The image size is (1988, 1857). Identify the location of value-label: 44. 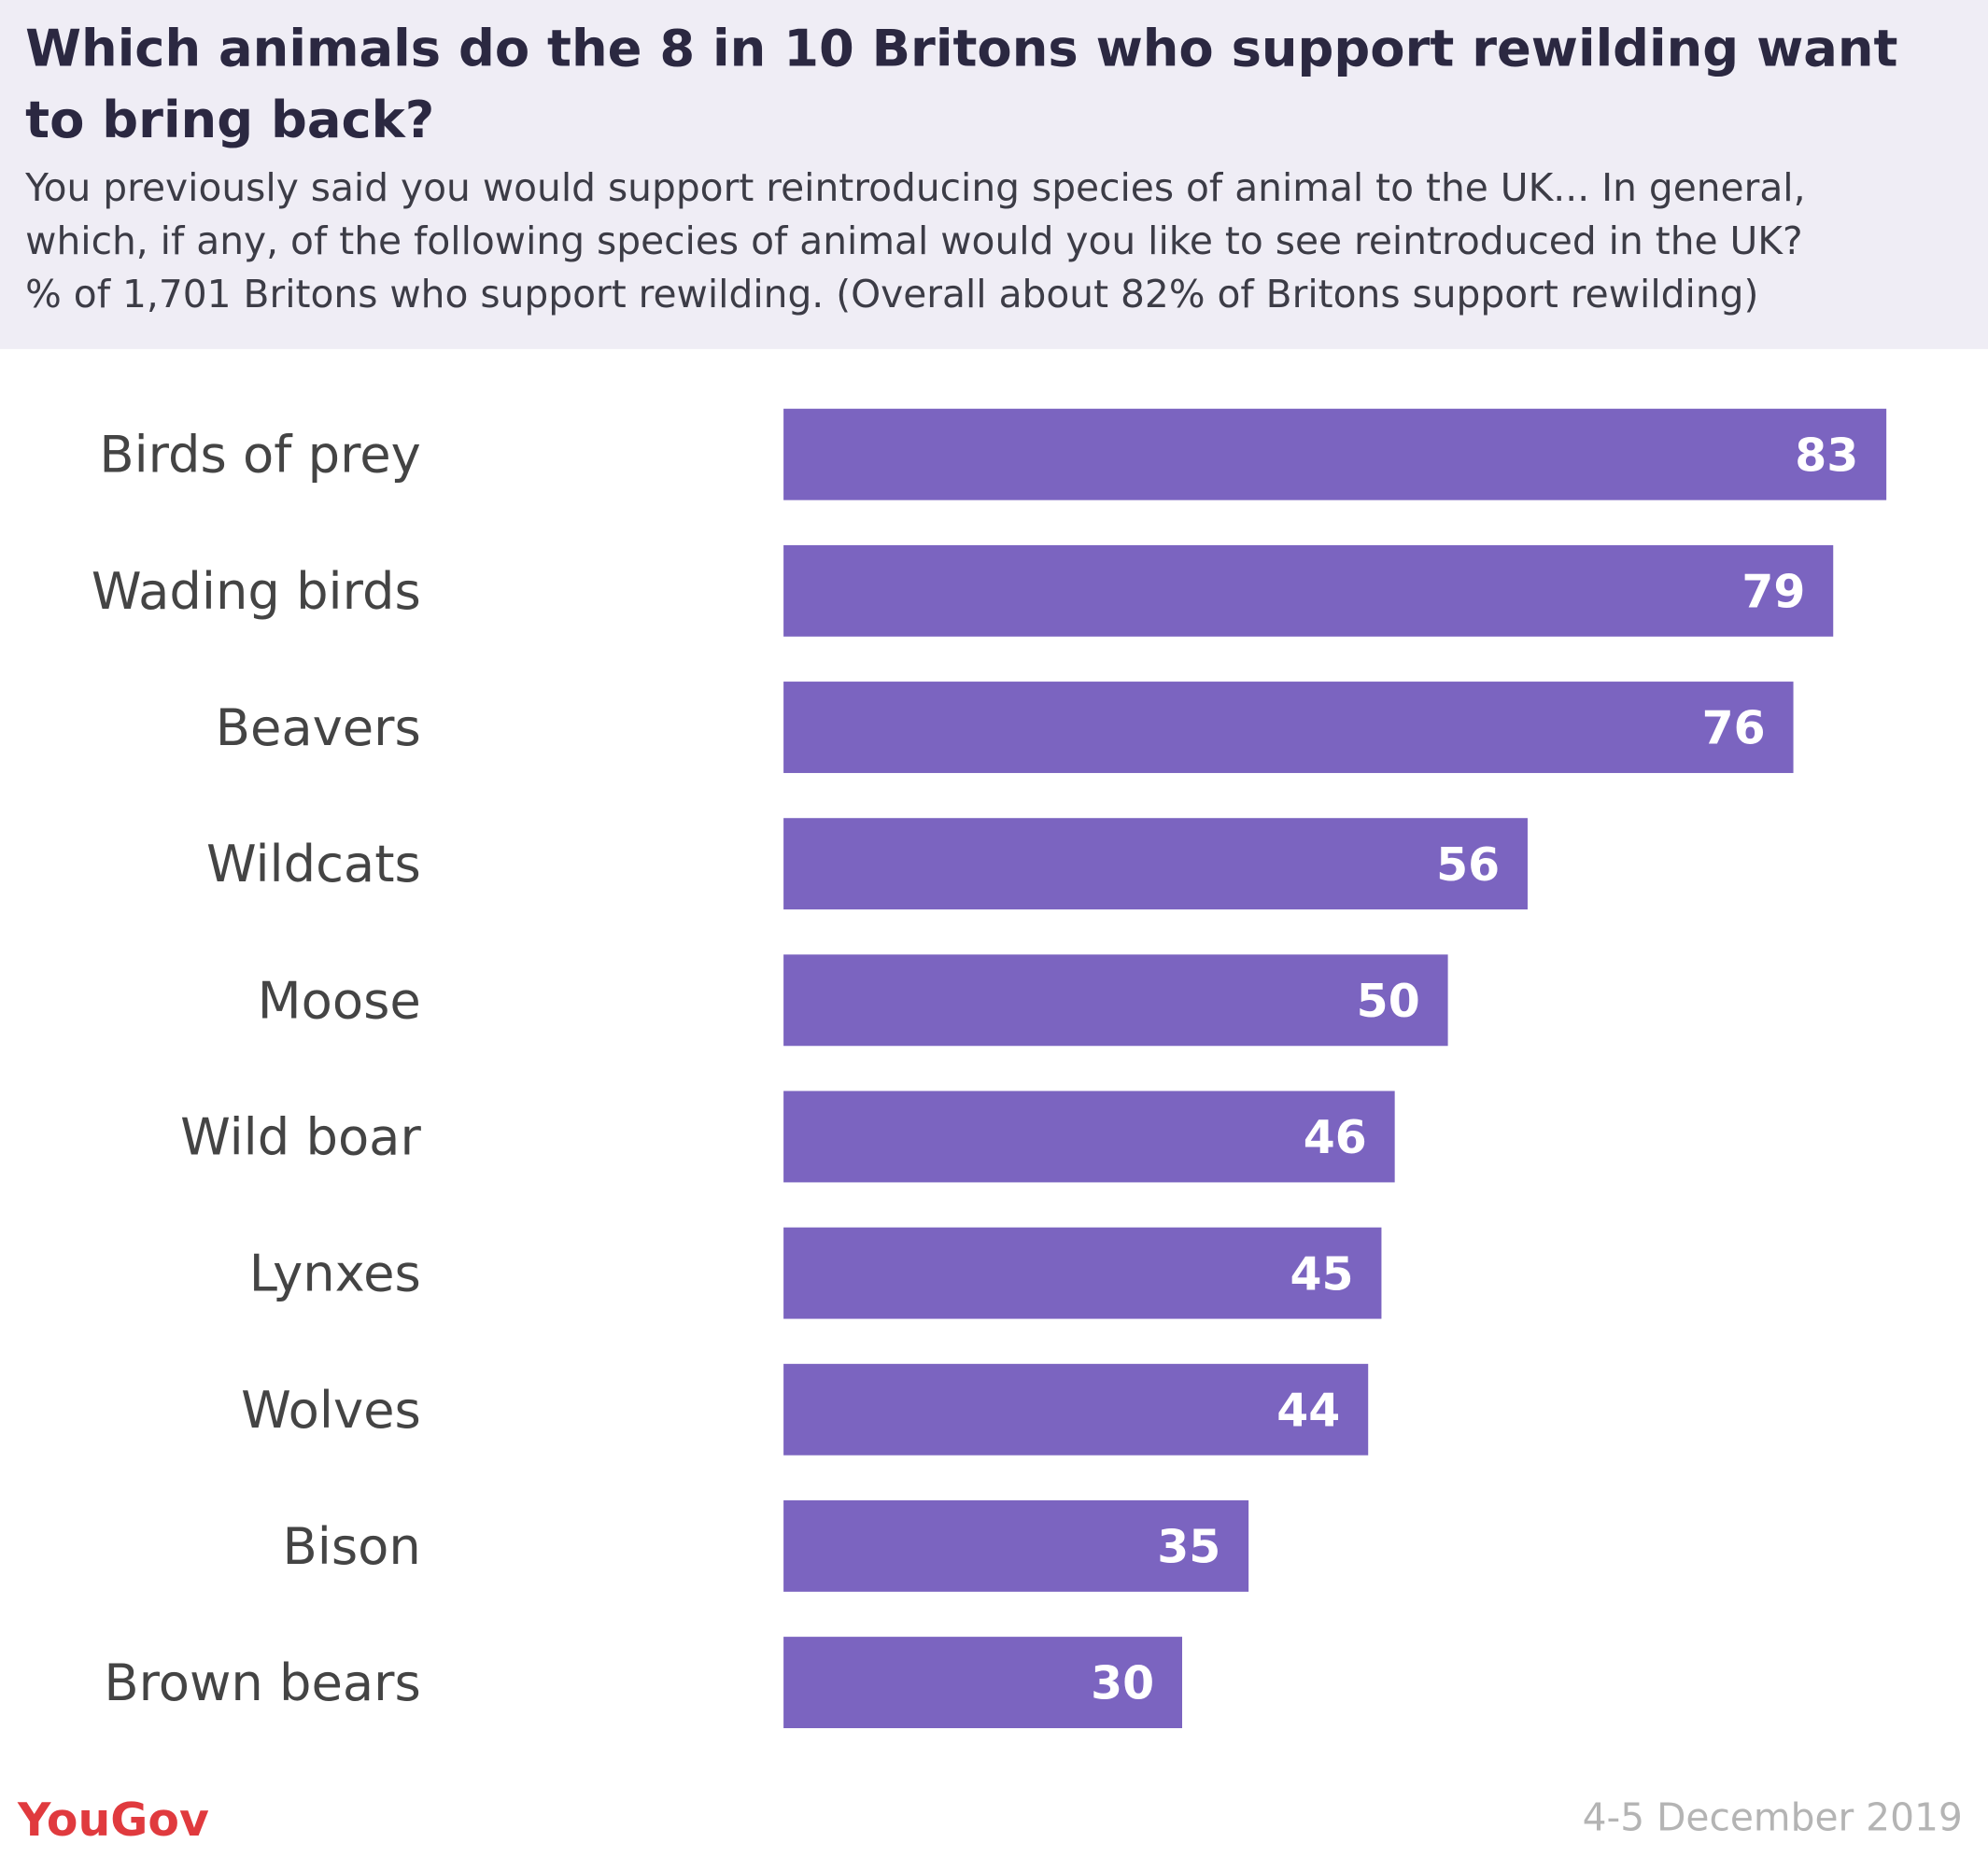
(1308, 1410).